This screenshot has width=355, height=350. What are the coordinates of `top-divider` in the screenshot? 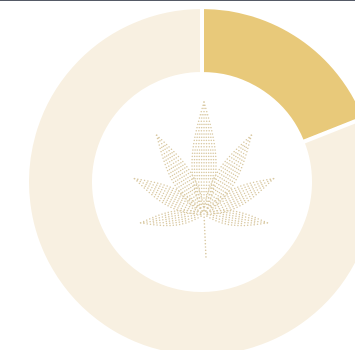 It's located at (177, 0).